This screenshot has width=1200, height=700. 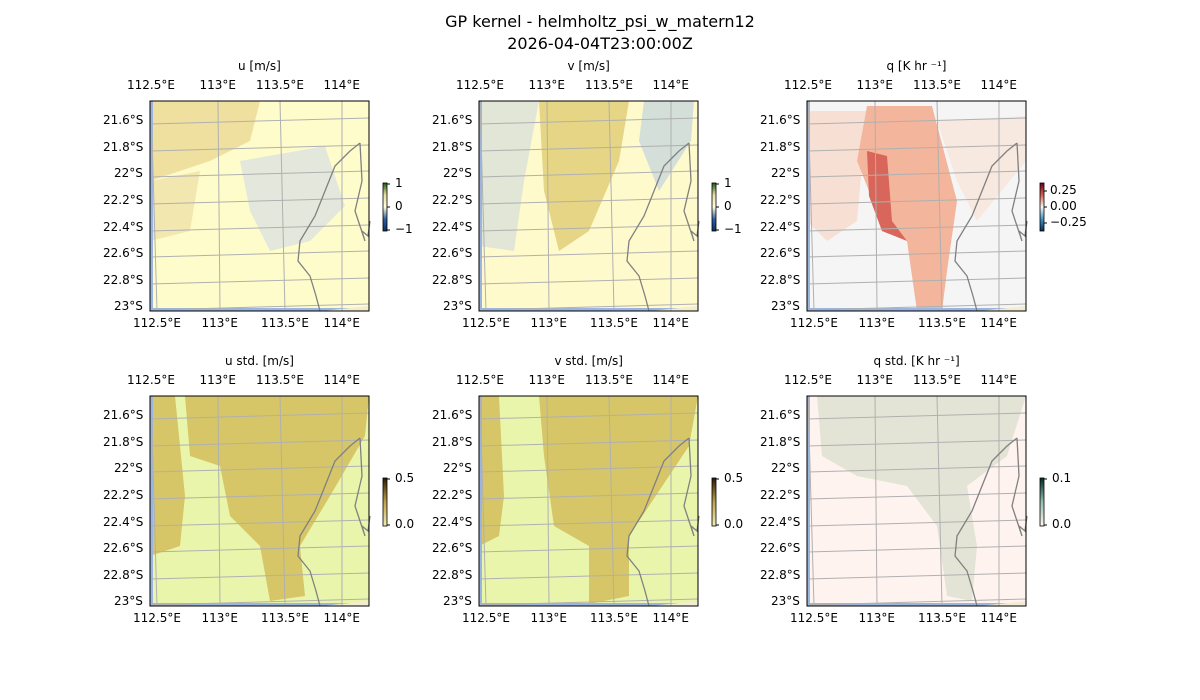 What do you see at coordinates (1063, 190) in the screenshot?
I see `colorbar-tick-label: 0.25` at bounding box center [1063, 190].